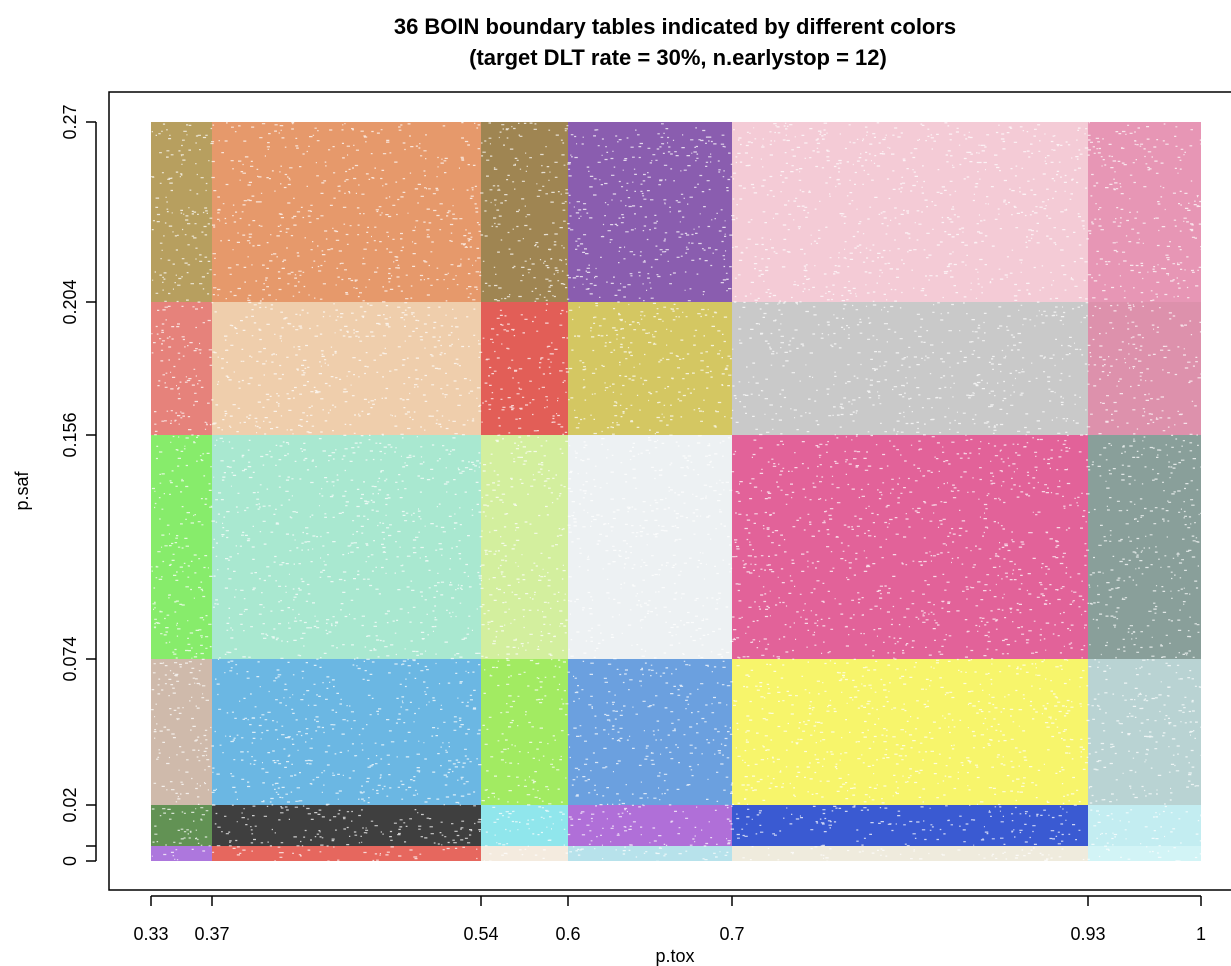 This screenshot has height=966, width=1231. Describe the element at coordinates (70, 658) in the screenshot. I see `y-tick-label-3: 0.074` at that location.